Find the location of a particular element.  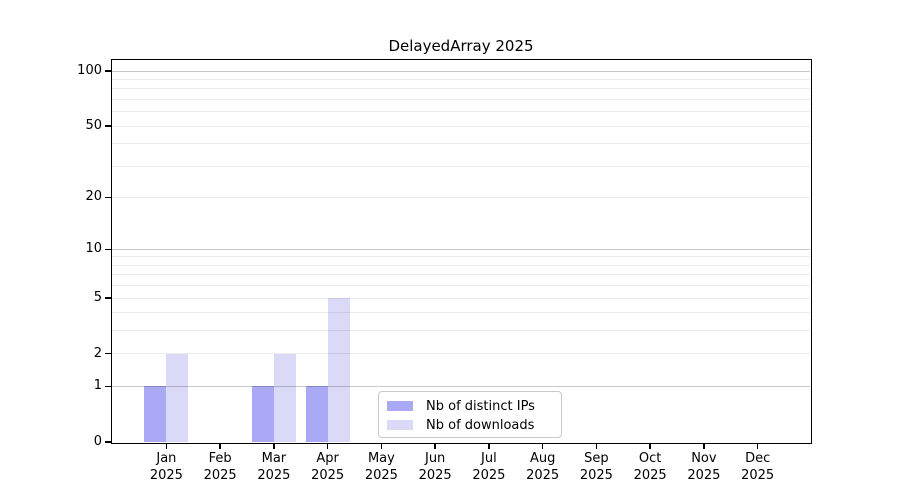

legend-item-downloads: Nb of downloads is located at coordinates (470, 425).